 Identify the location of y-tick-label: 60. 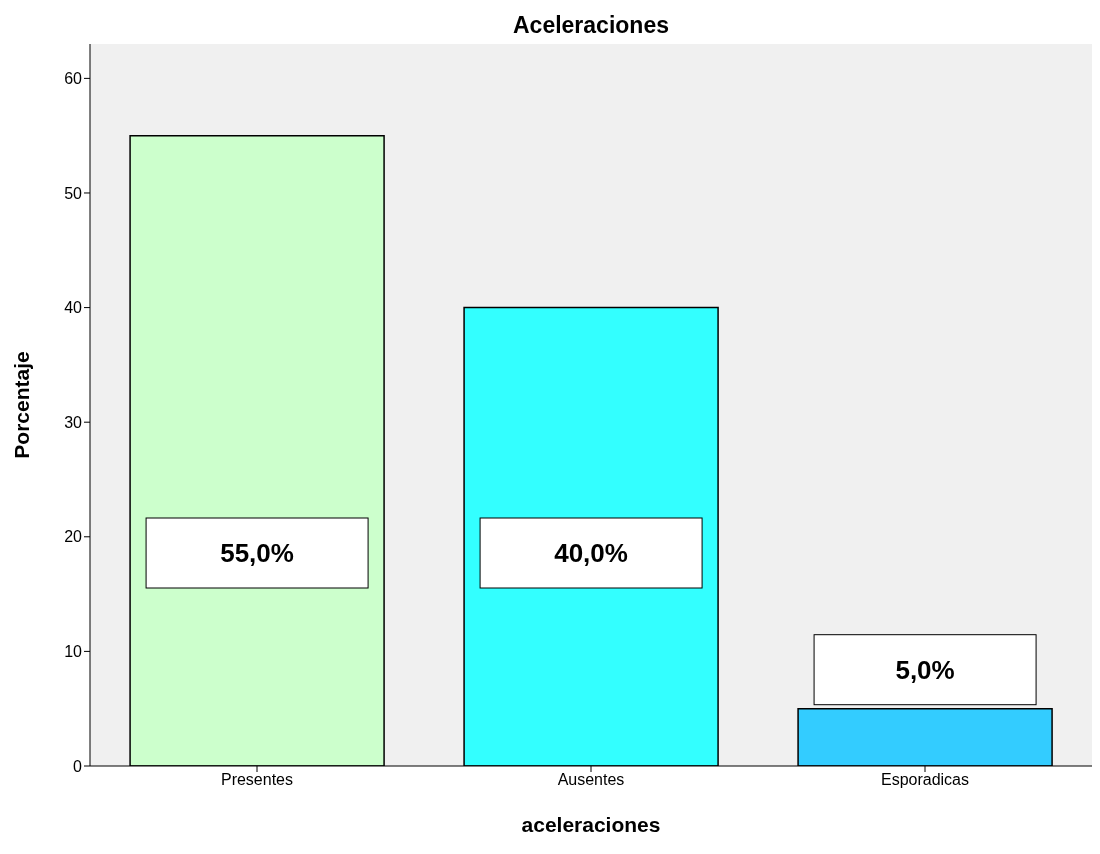
(73, 79).